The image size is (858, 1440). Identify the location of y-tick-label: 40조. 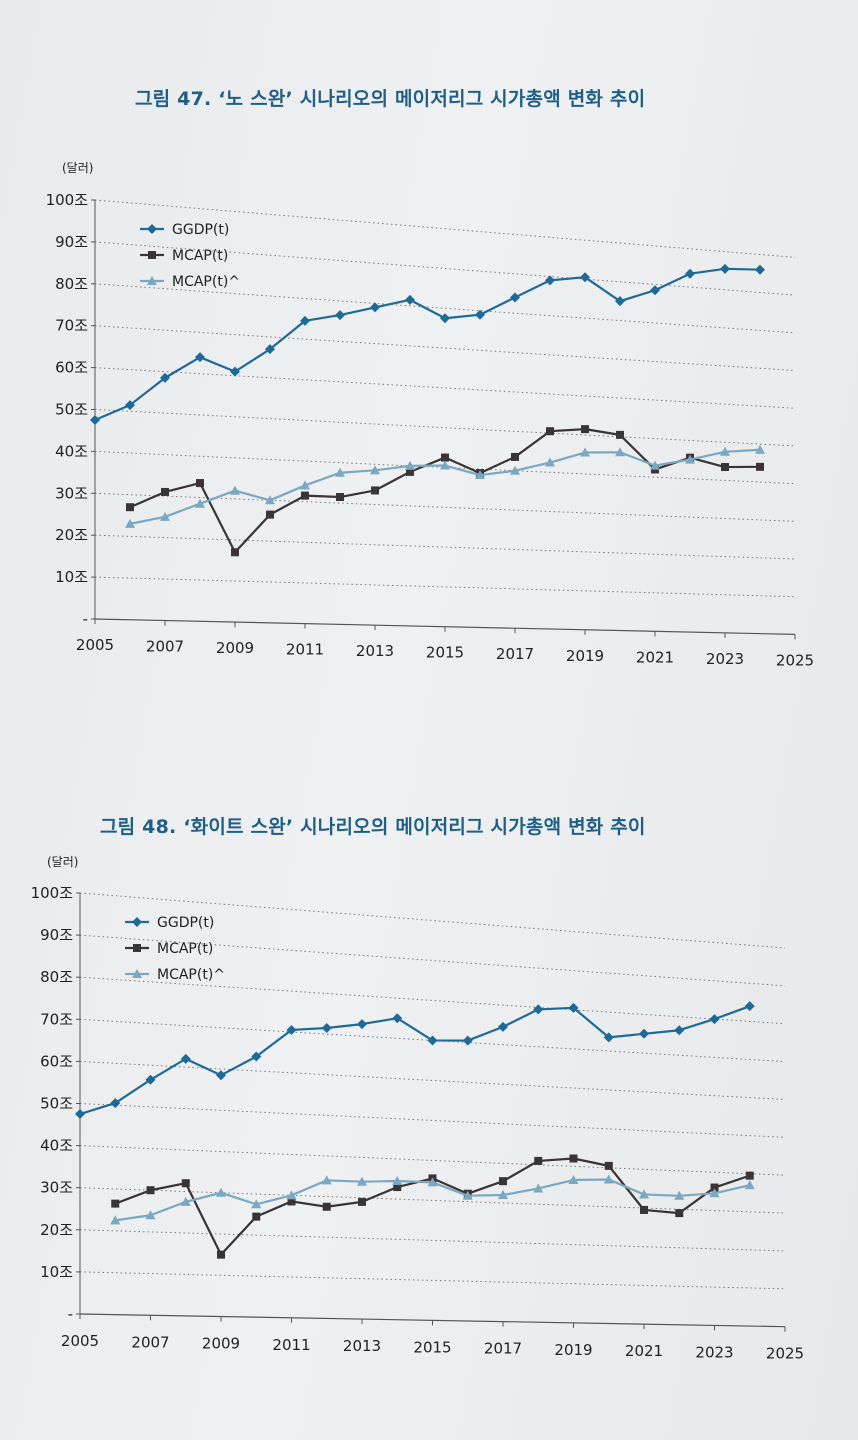
(56, 1146).